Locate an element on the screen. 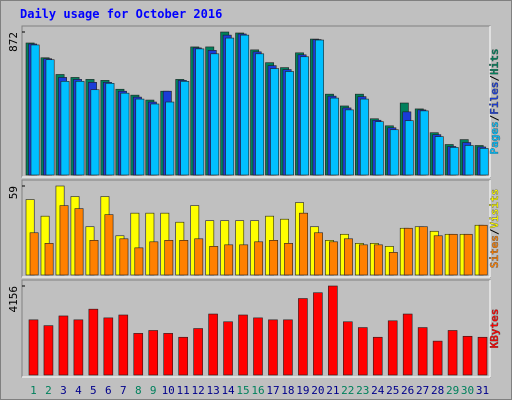 The image size is (512, 404). x-tick-label: 20 is located at coordinates (317, 390).